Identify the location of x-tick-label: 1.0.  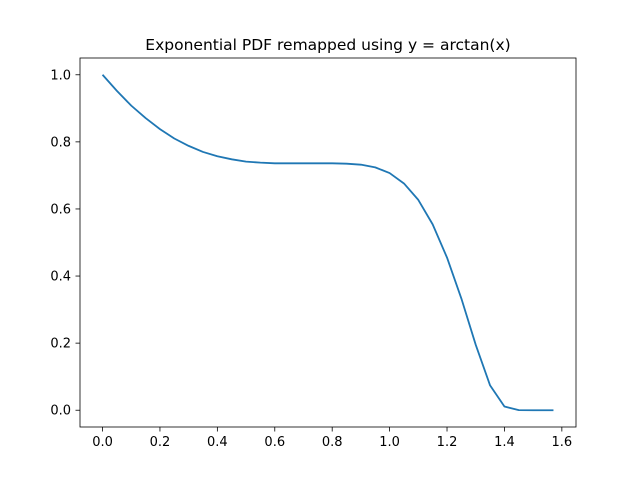
(389, 442).